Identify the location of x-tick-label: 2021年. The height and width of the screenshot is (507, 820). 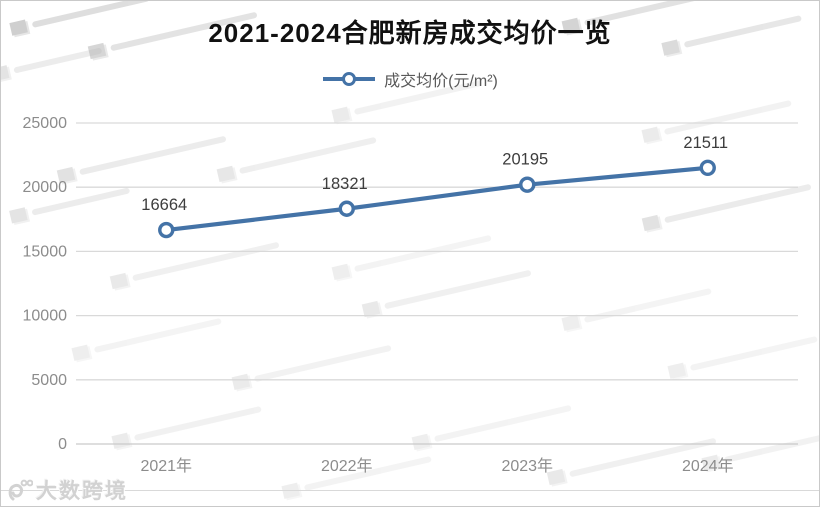
(166, 466).